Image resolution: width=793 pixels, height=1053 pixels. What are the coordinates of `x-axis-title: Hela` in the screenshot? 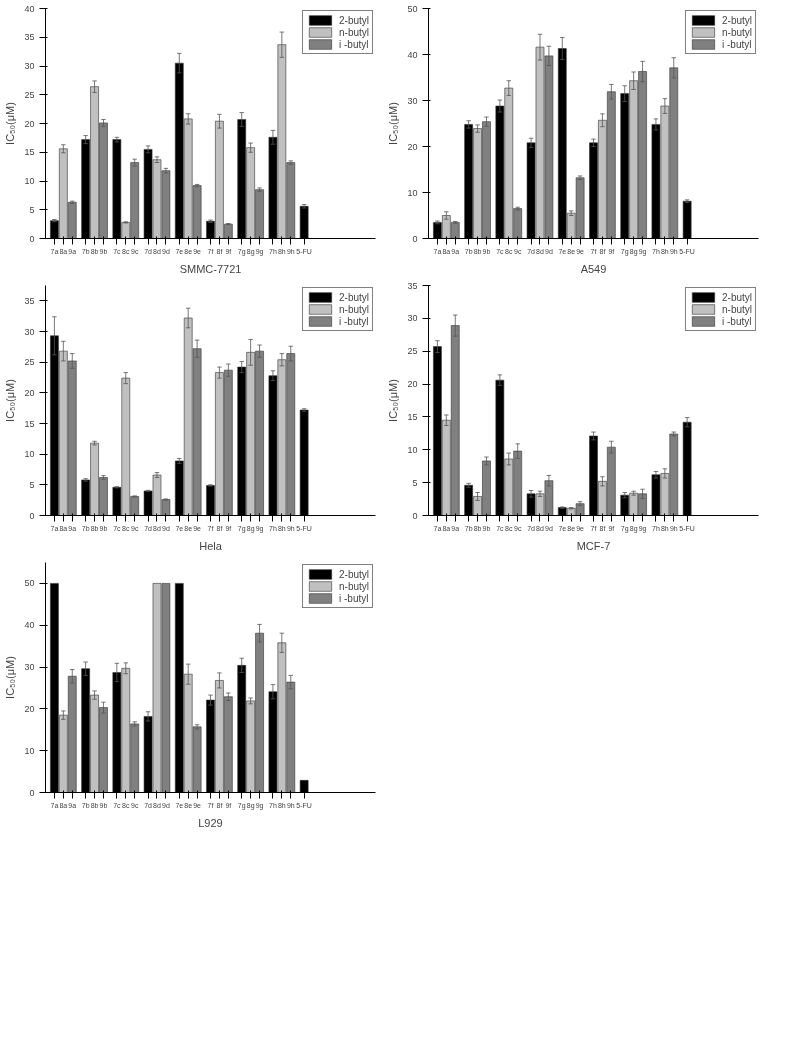 It's located at (211, 545).